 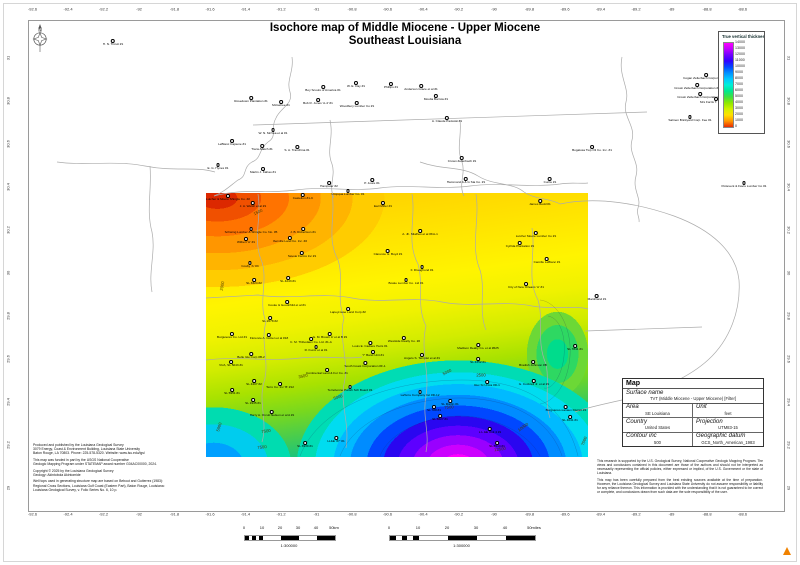 I want to click on well-marker: Lutcher Moore Lumber Co #1, so click(x=536, y=234).